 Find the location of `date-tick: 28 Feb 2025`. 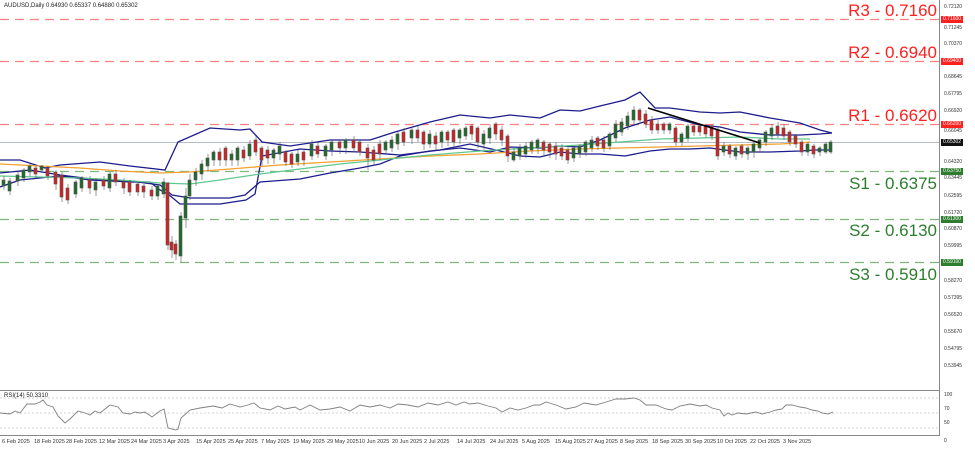

date-tick: 28 Feb 2025 is located at coordinates (81, 442).